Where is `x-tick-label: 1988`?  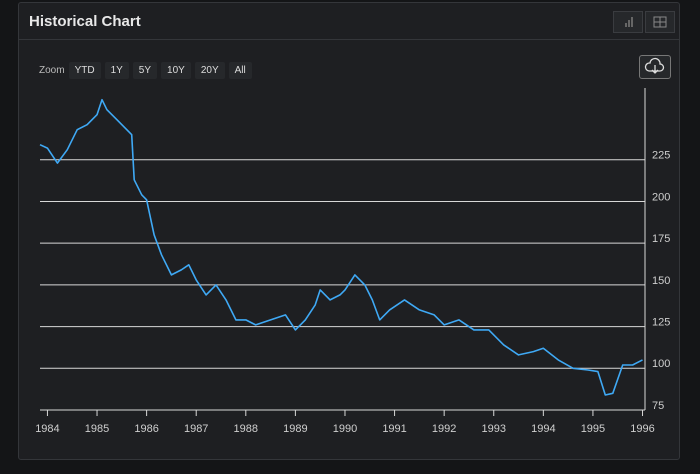
x-tick-label: 1988 is located at coordinates (246, 429).